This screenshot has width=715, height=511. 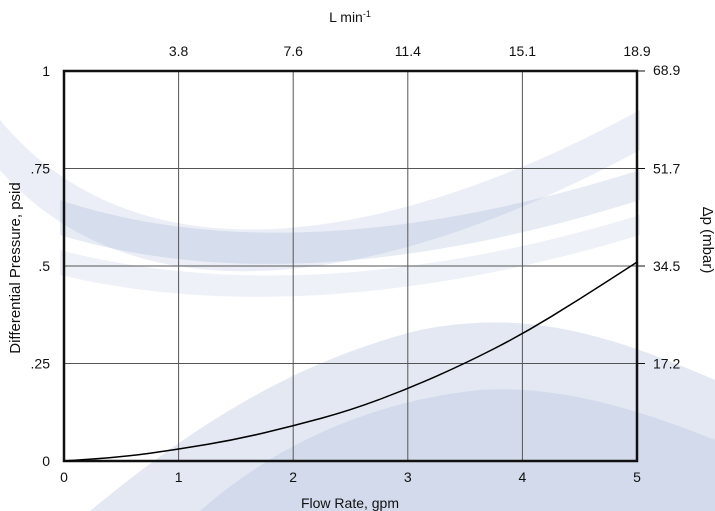 What do you see at coordinates (179, 477) in the screenshot?
I see `x-tick-label: 1` at bounding box center [179, 477].